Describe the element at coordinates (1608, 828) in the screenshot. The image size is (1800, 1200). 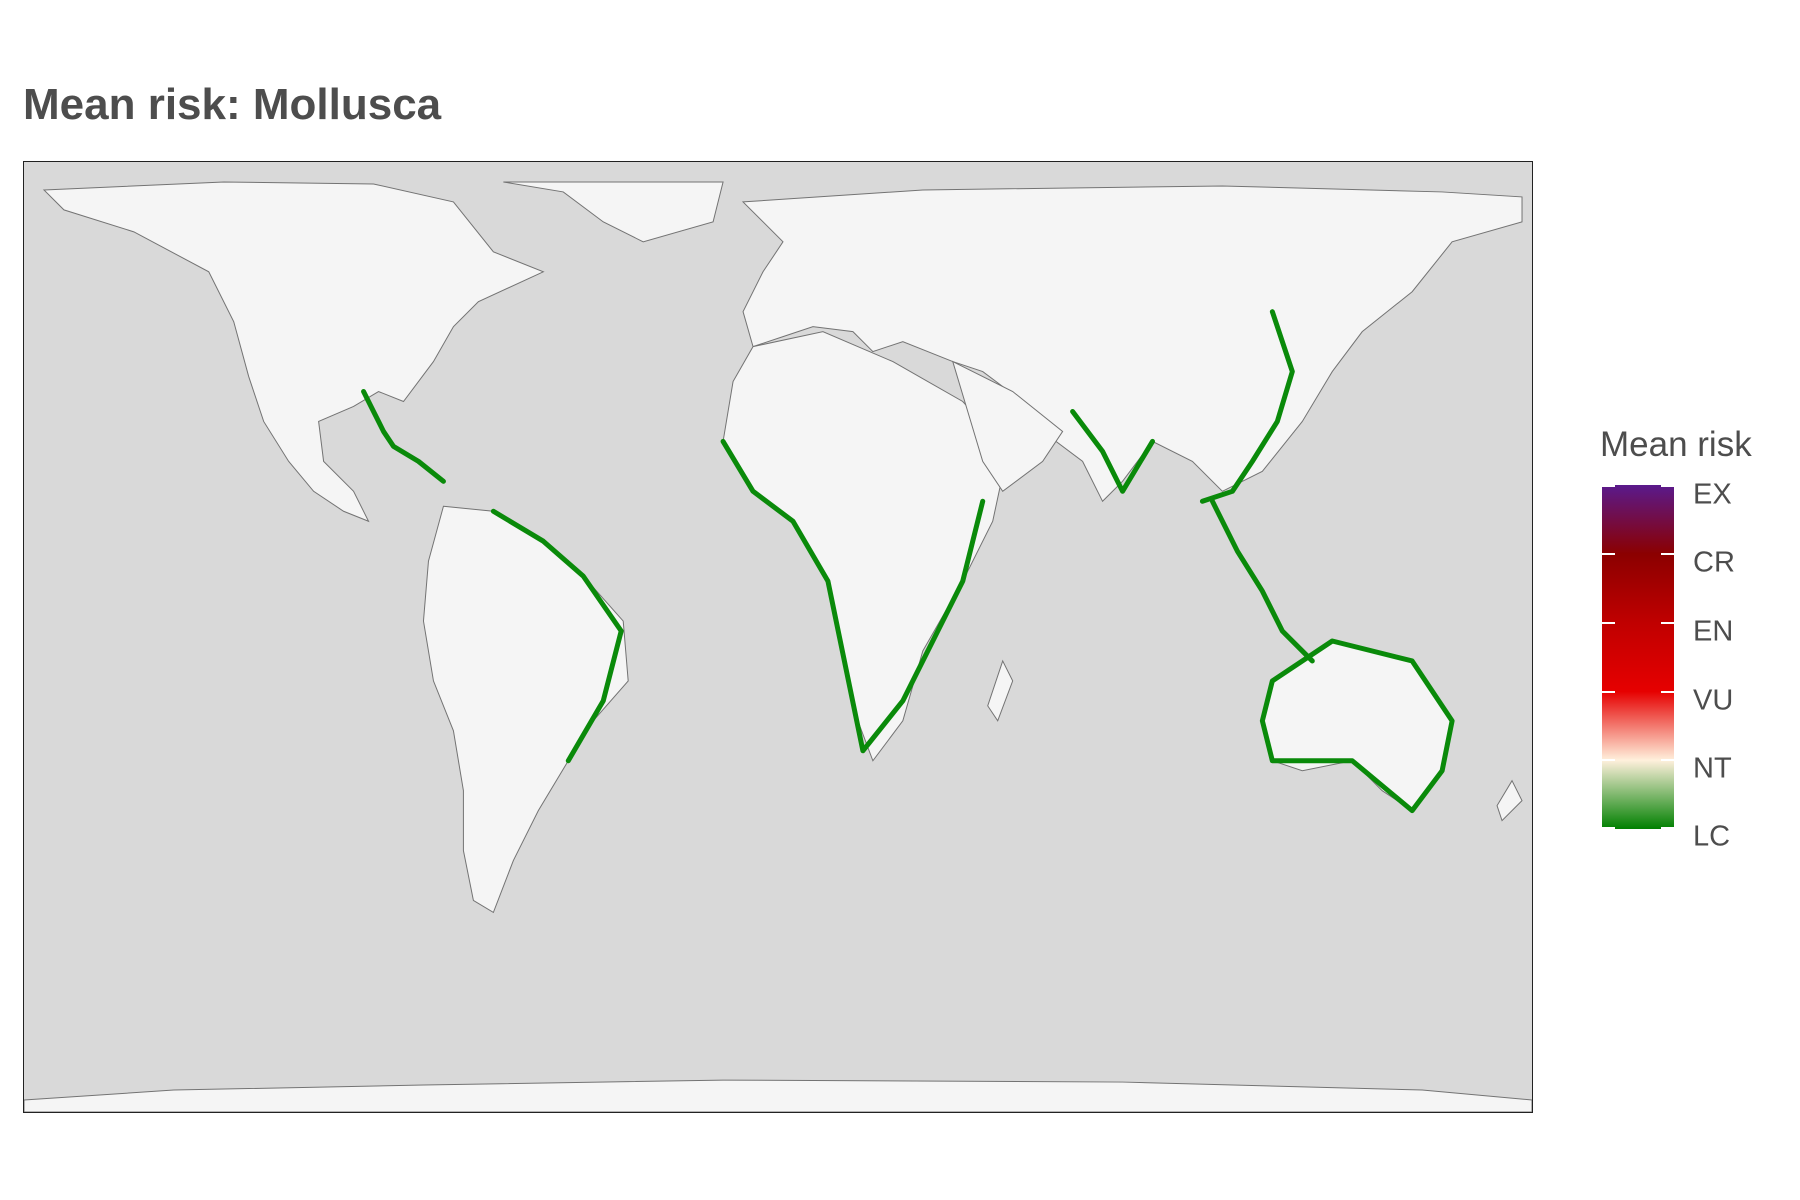
I see `legend-tick-lc-left` at that location.